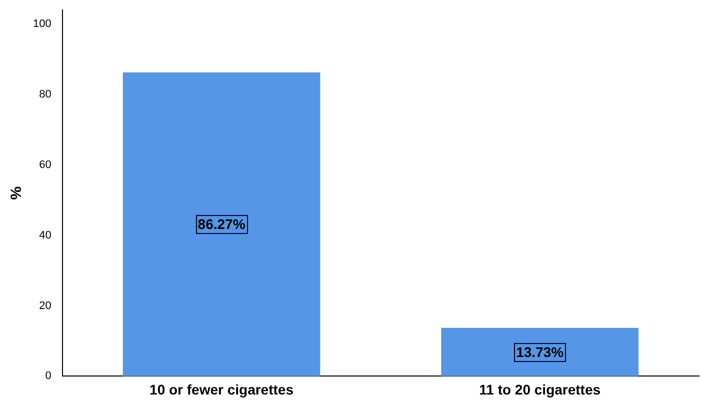 The width and height of the screenshot is (701, 407). I want to click on y-axis-title: %, so click(17, 193).